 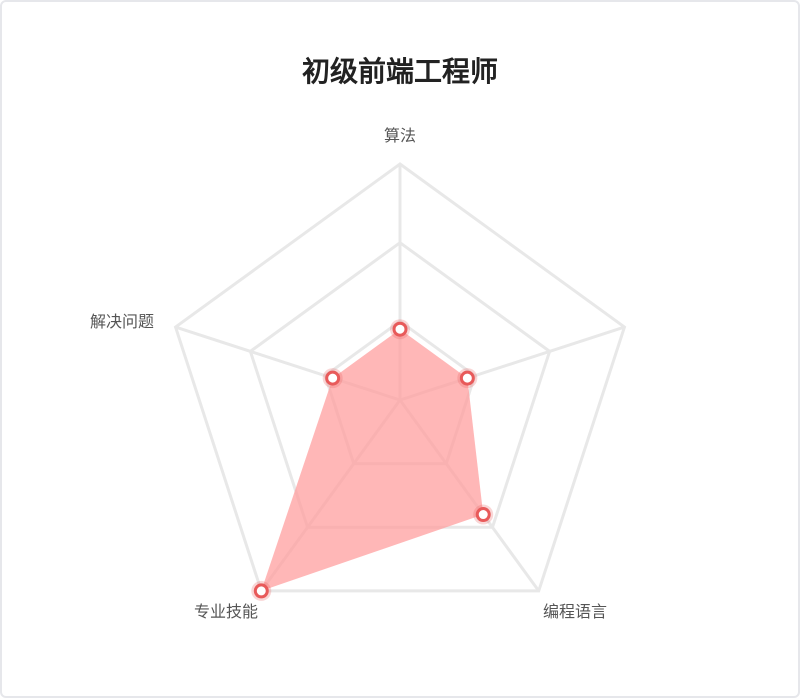 What do you see at coordinates (372, 460) in the screenshot?
I see `series-area` at bounding box center [372, 460].